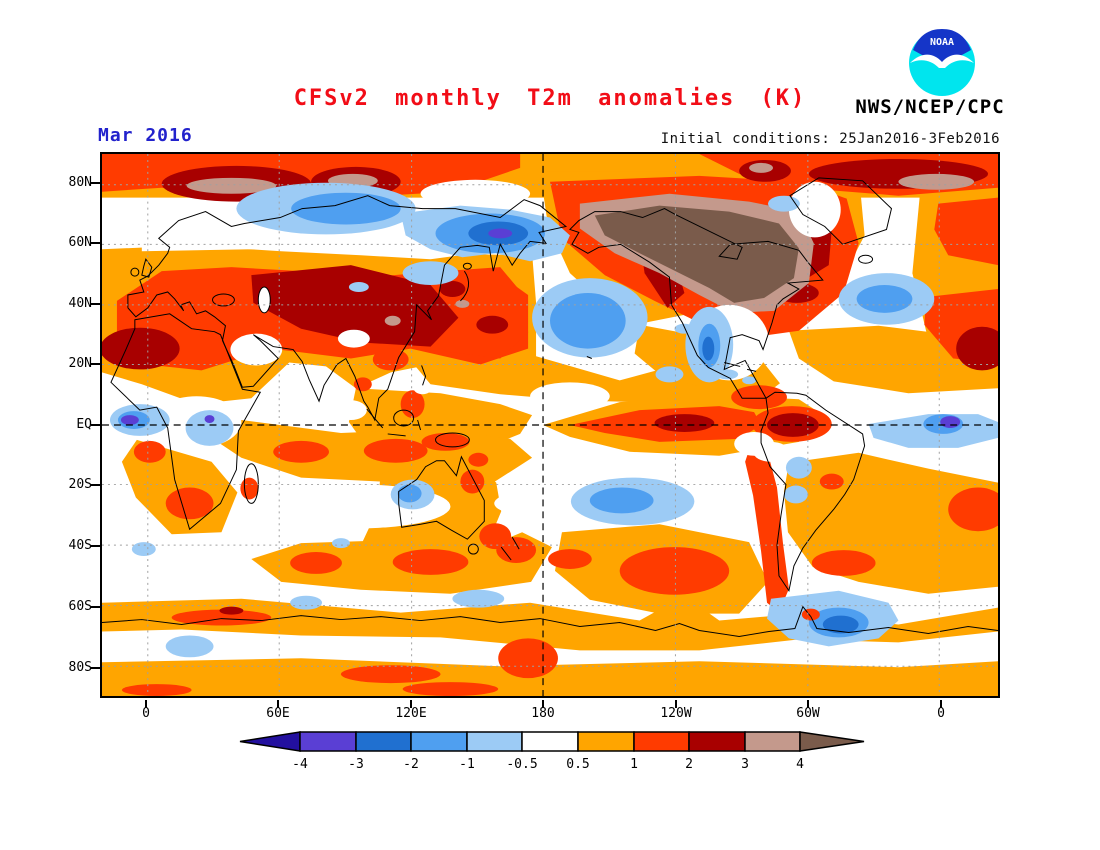 The height and width of the screenshot is (850, 1100). I want to click on lat-label: 60N, so click(80, 242).